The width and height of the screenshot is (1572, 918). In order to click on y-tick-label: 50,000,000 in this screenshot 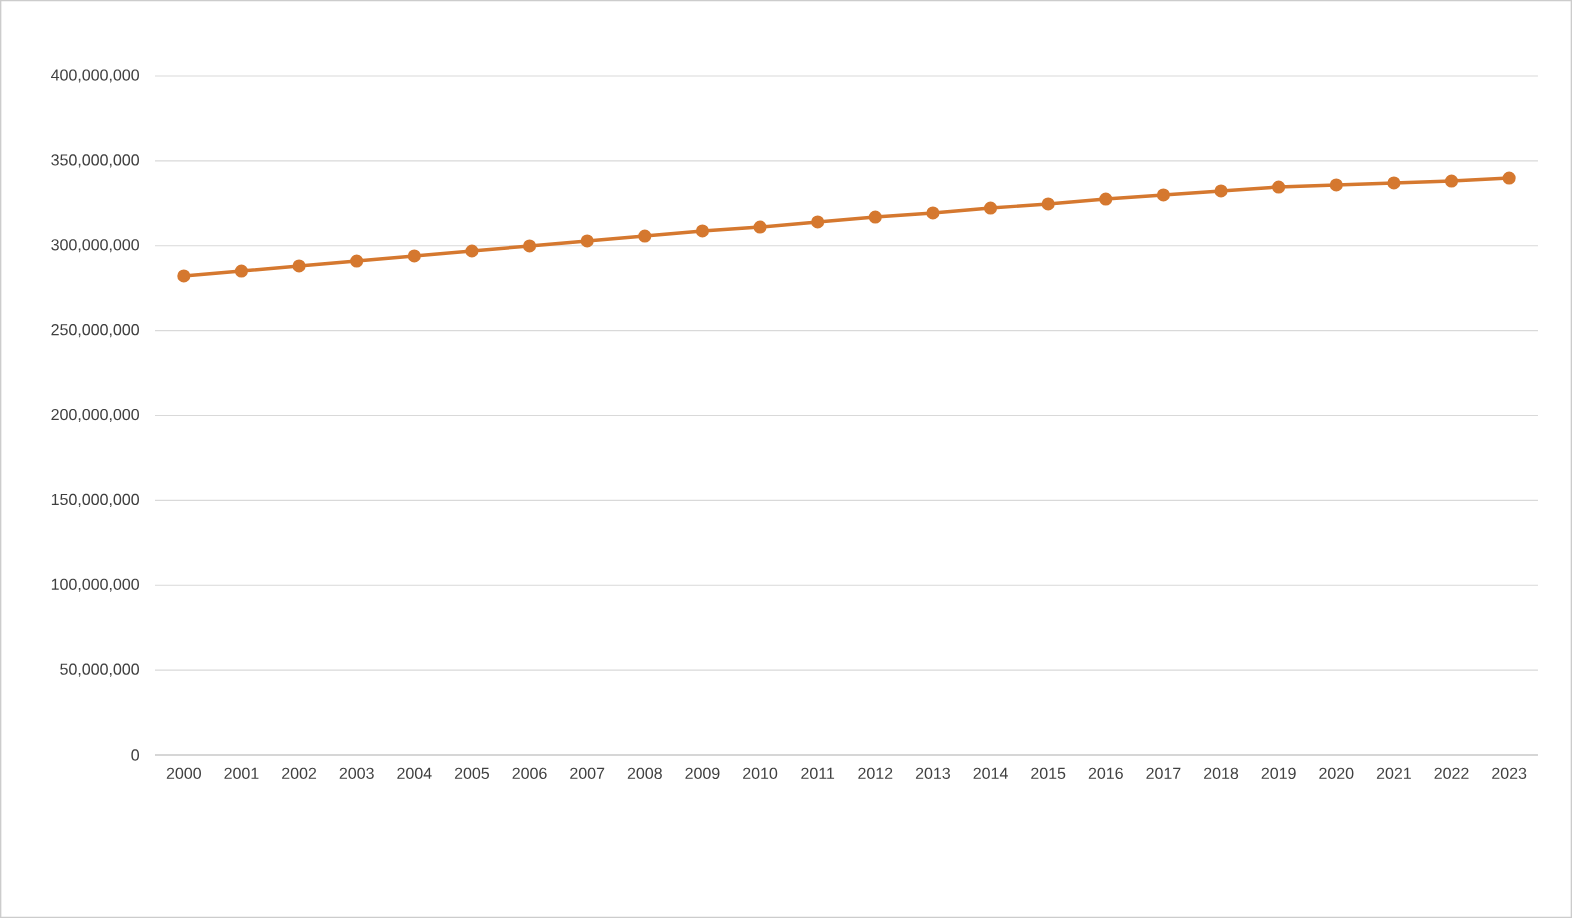, I will do `click(99, 670)`.